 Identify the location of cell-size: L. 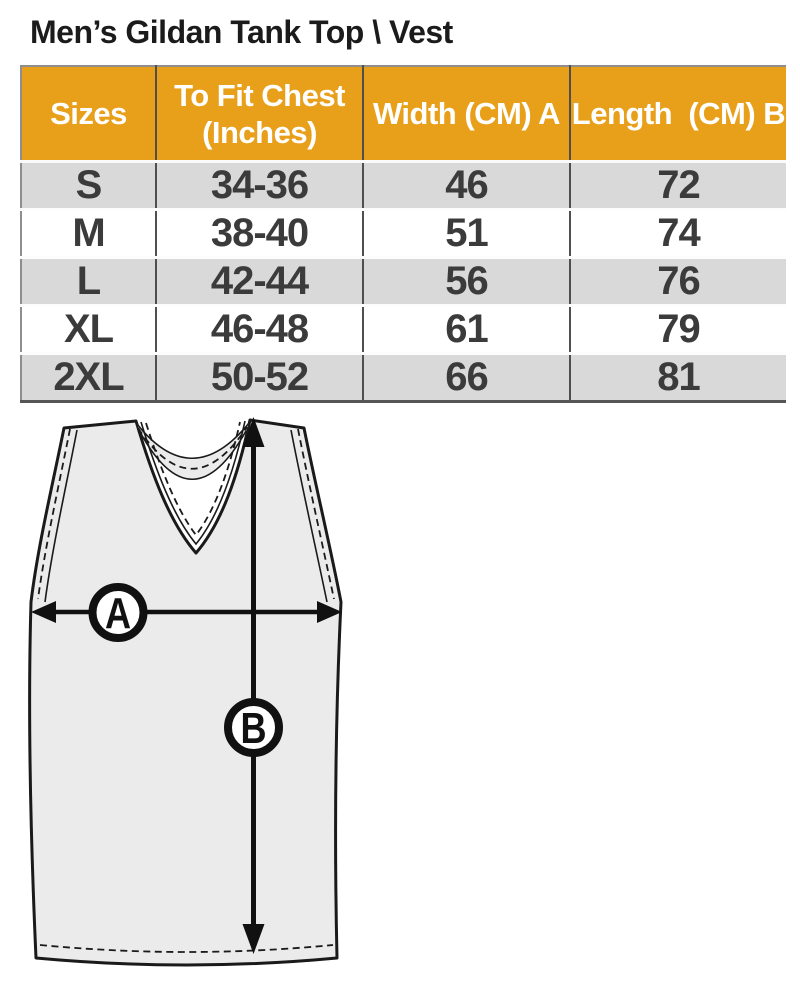
(88, 282).